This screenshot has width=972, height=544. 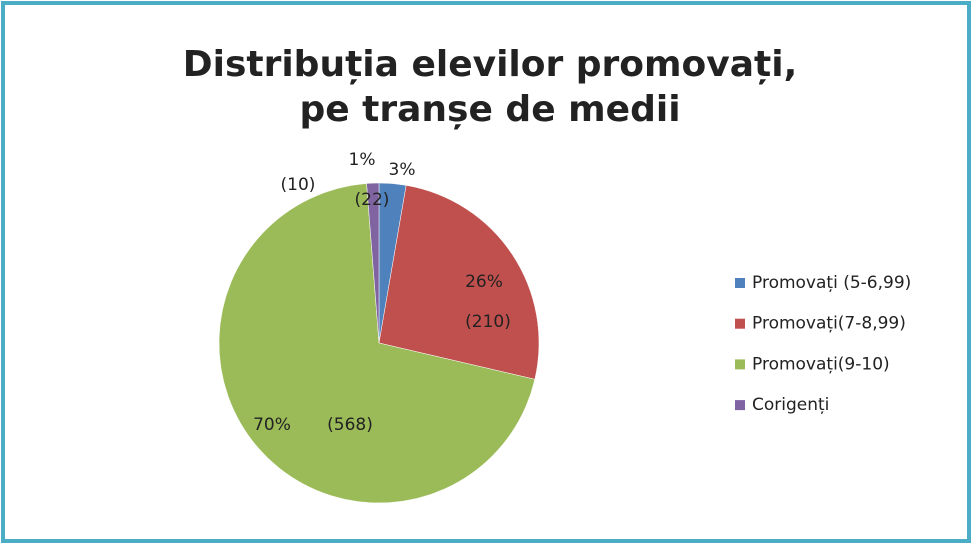 What do you see at coordinates (372, 200) in the screenshot?
I see `count-label: (22)` at bounding box center [372, 200].